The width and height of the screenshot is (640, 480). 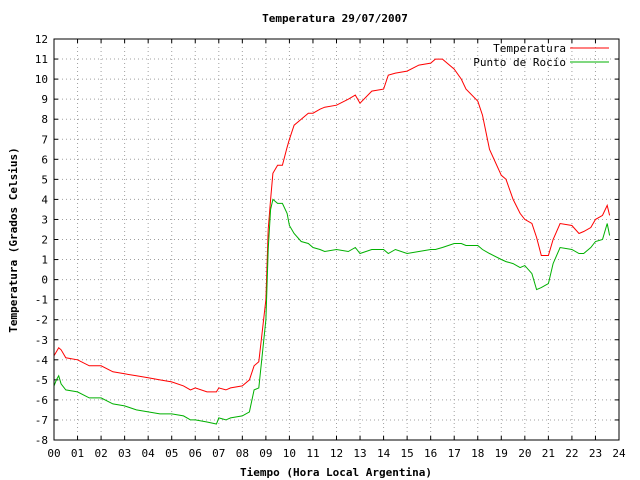 What do you see at coordinates (41, 79) in the screenshot?
I see `y-tick-label: 10` at bounding box center [41, 79].